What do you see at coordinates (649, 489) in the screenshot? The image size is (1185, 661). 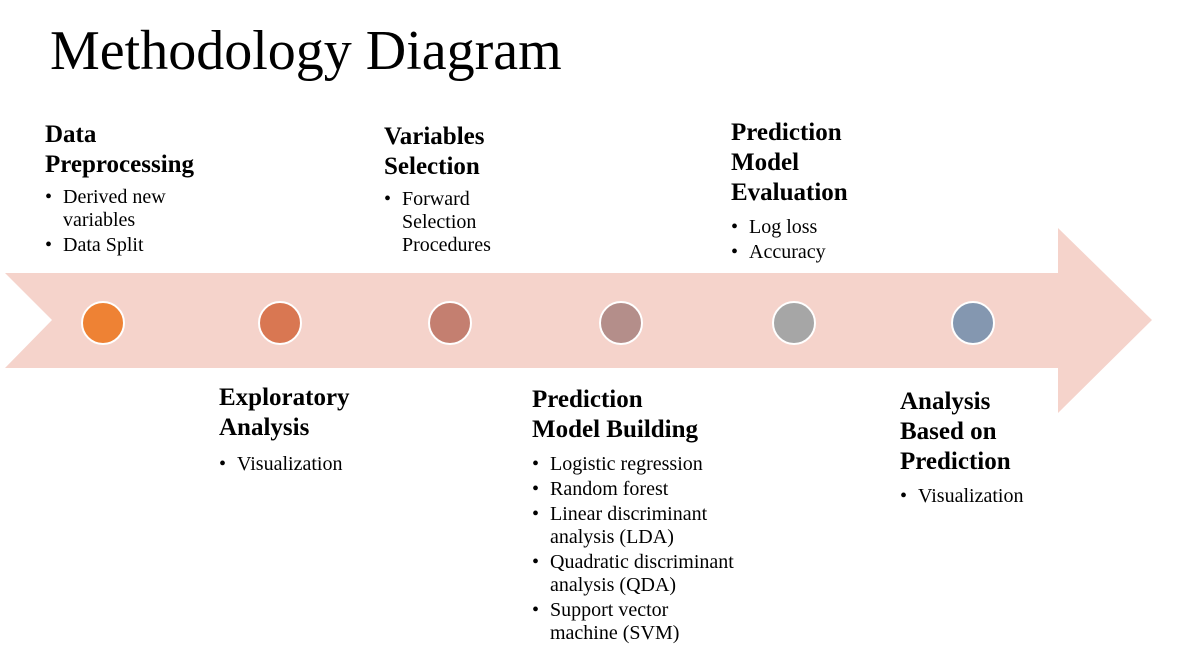 I see `step-bullet: Random forest` at bounding box center [649, 489].